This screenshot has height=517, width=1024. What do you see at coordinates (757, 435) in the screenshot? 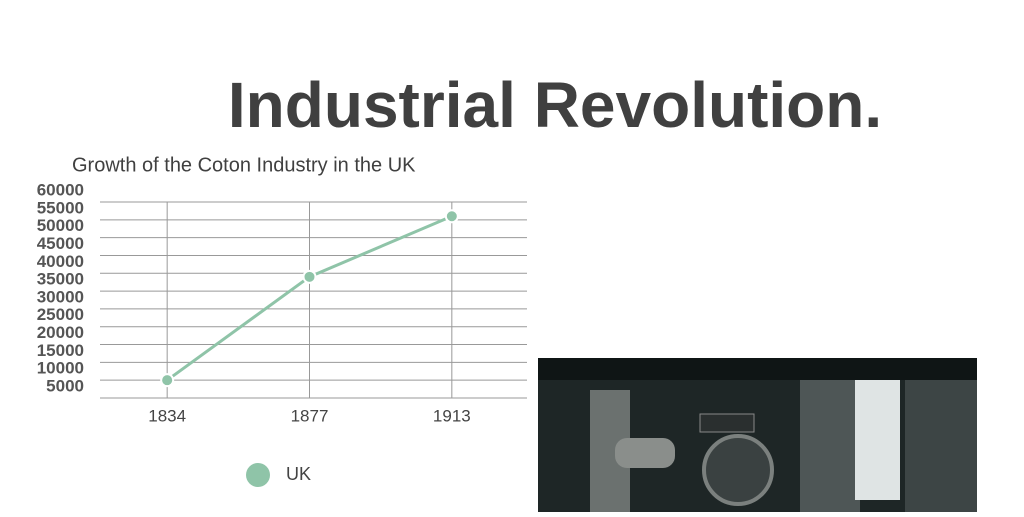
I see `photo` at bounding box center [757, 435].